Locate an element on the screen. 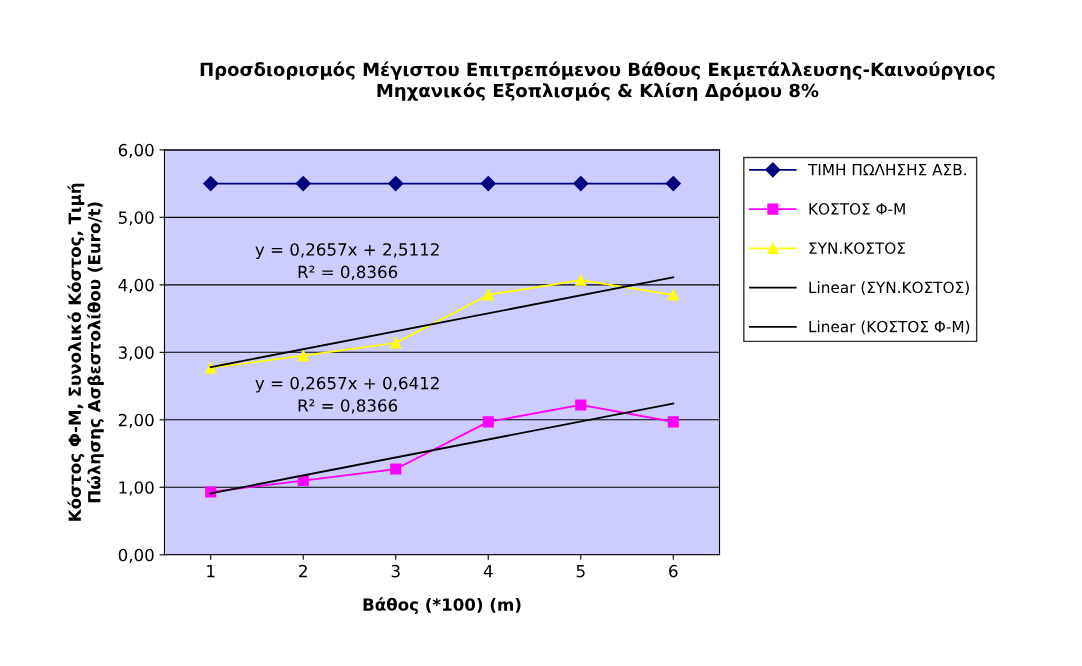 This screenshot has width=1082, height=666. y-axis-title: Κόστος Φ-Μ, Συνολικό Κόστος, Τιμή Πώλησης Ασβεστολίθου (Euro/t) is located at coordinates (85, 352).